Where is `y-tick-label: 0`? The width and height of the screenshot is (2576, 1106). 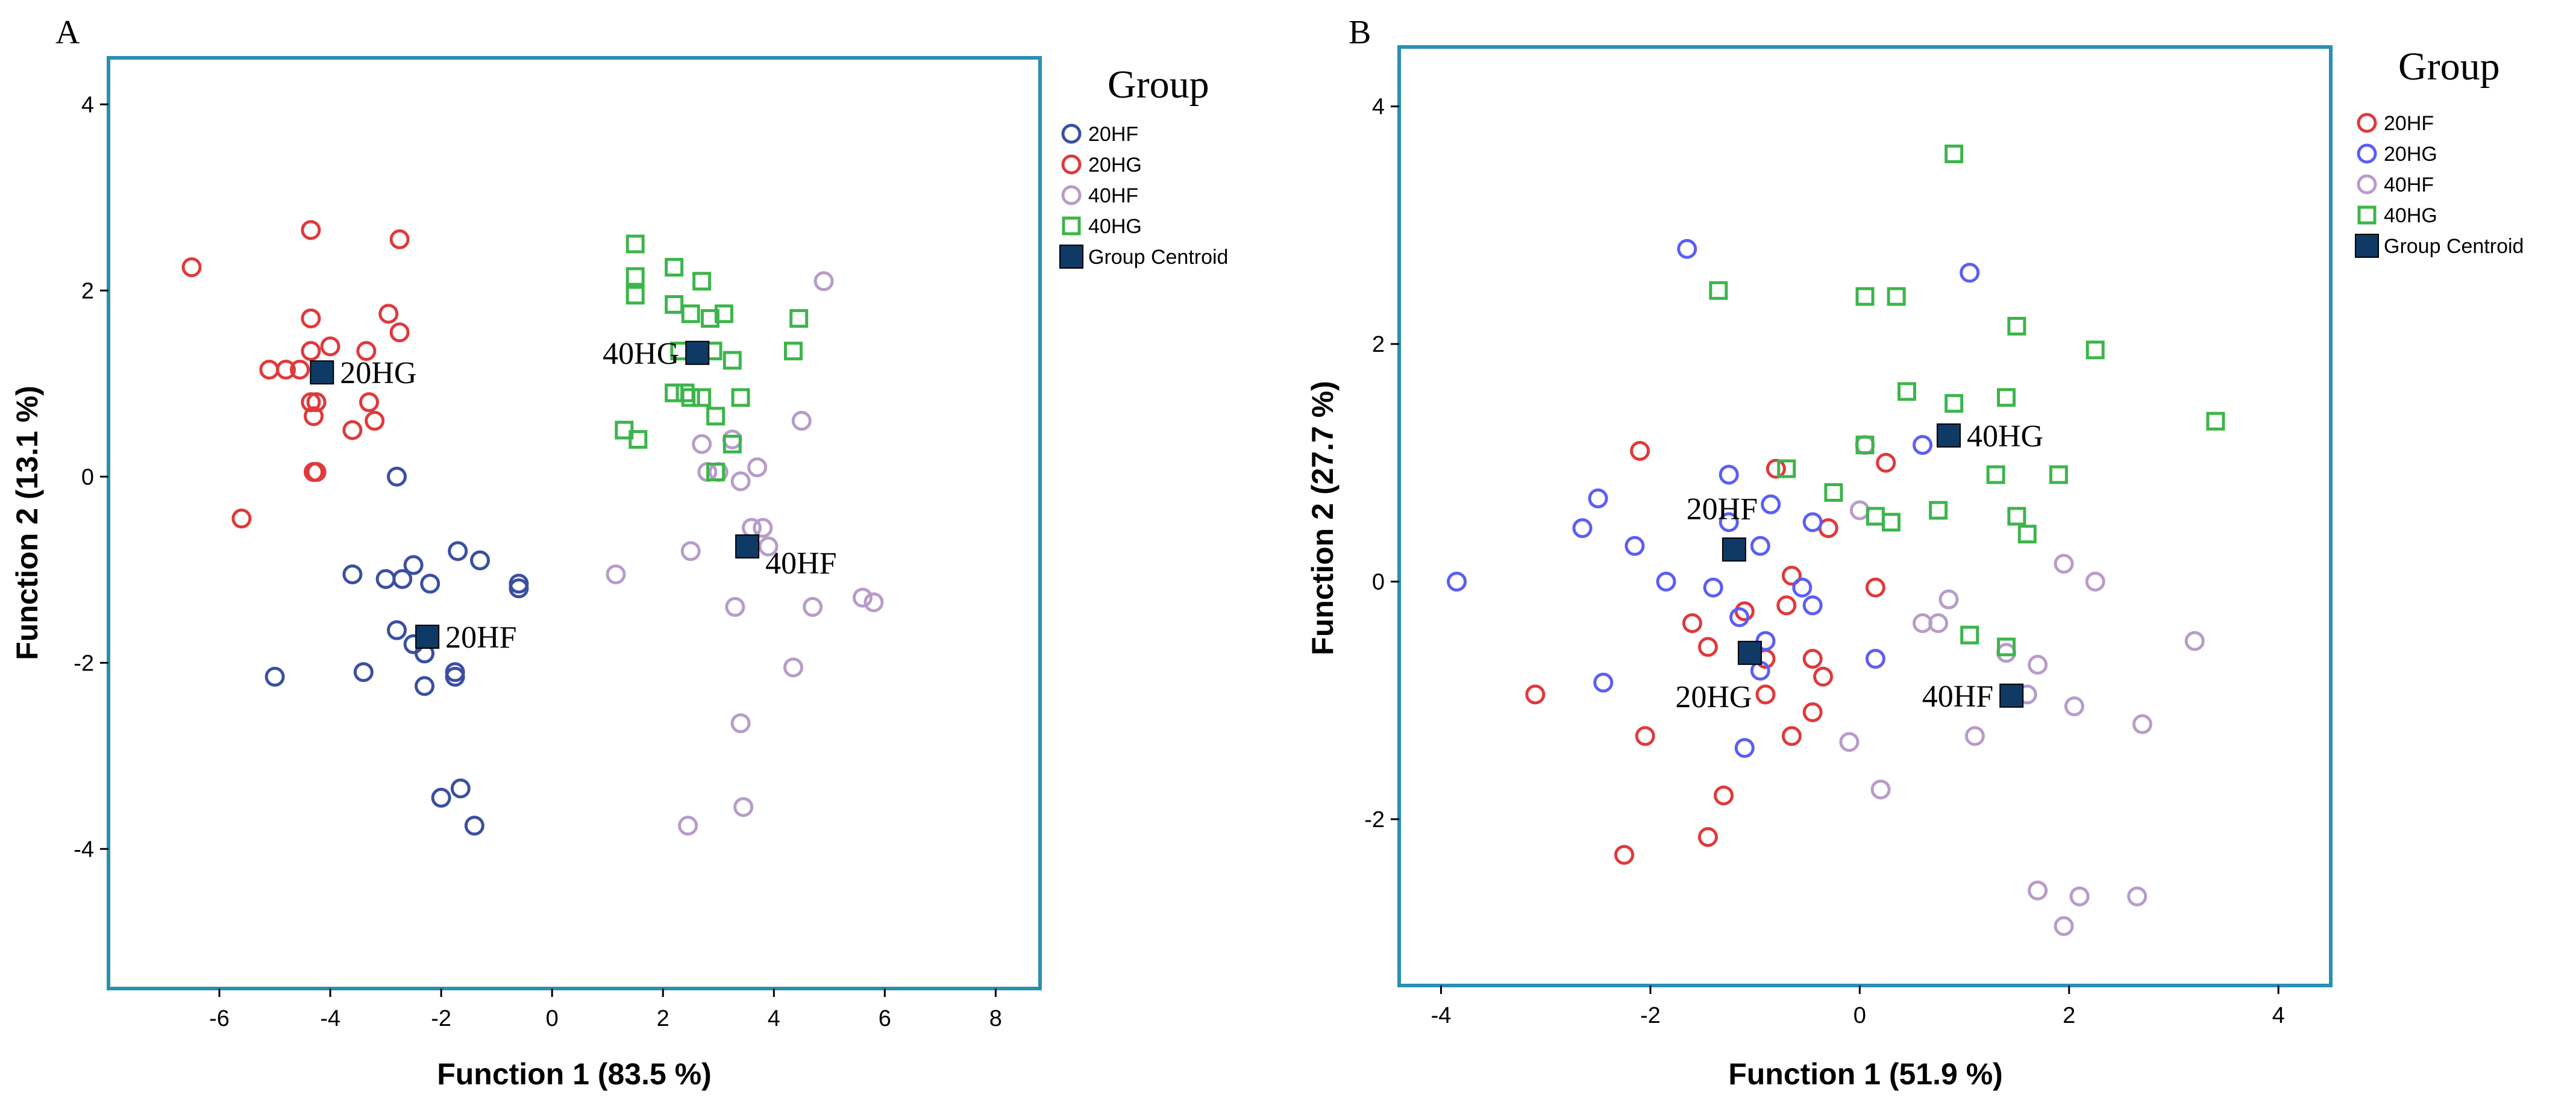 y-tick-label: 0 is located at coordinates (1378, 582).